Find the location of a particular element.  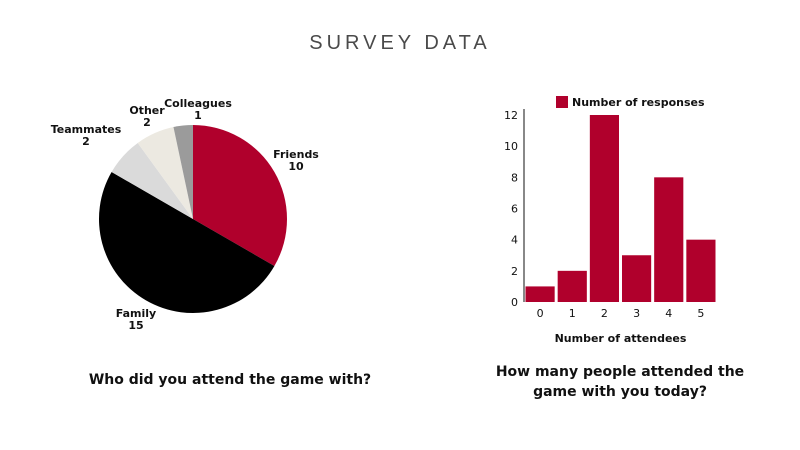

pie-value-other: 2 is located at coordinates (147, 122).